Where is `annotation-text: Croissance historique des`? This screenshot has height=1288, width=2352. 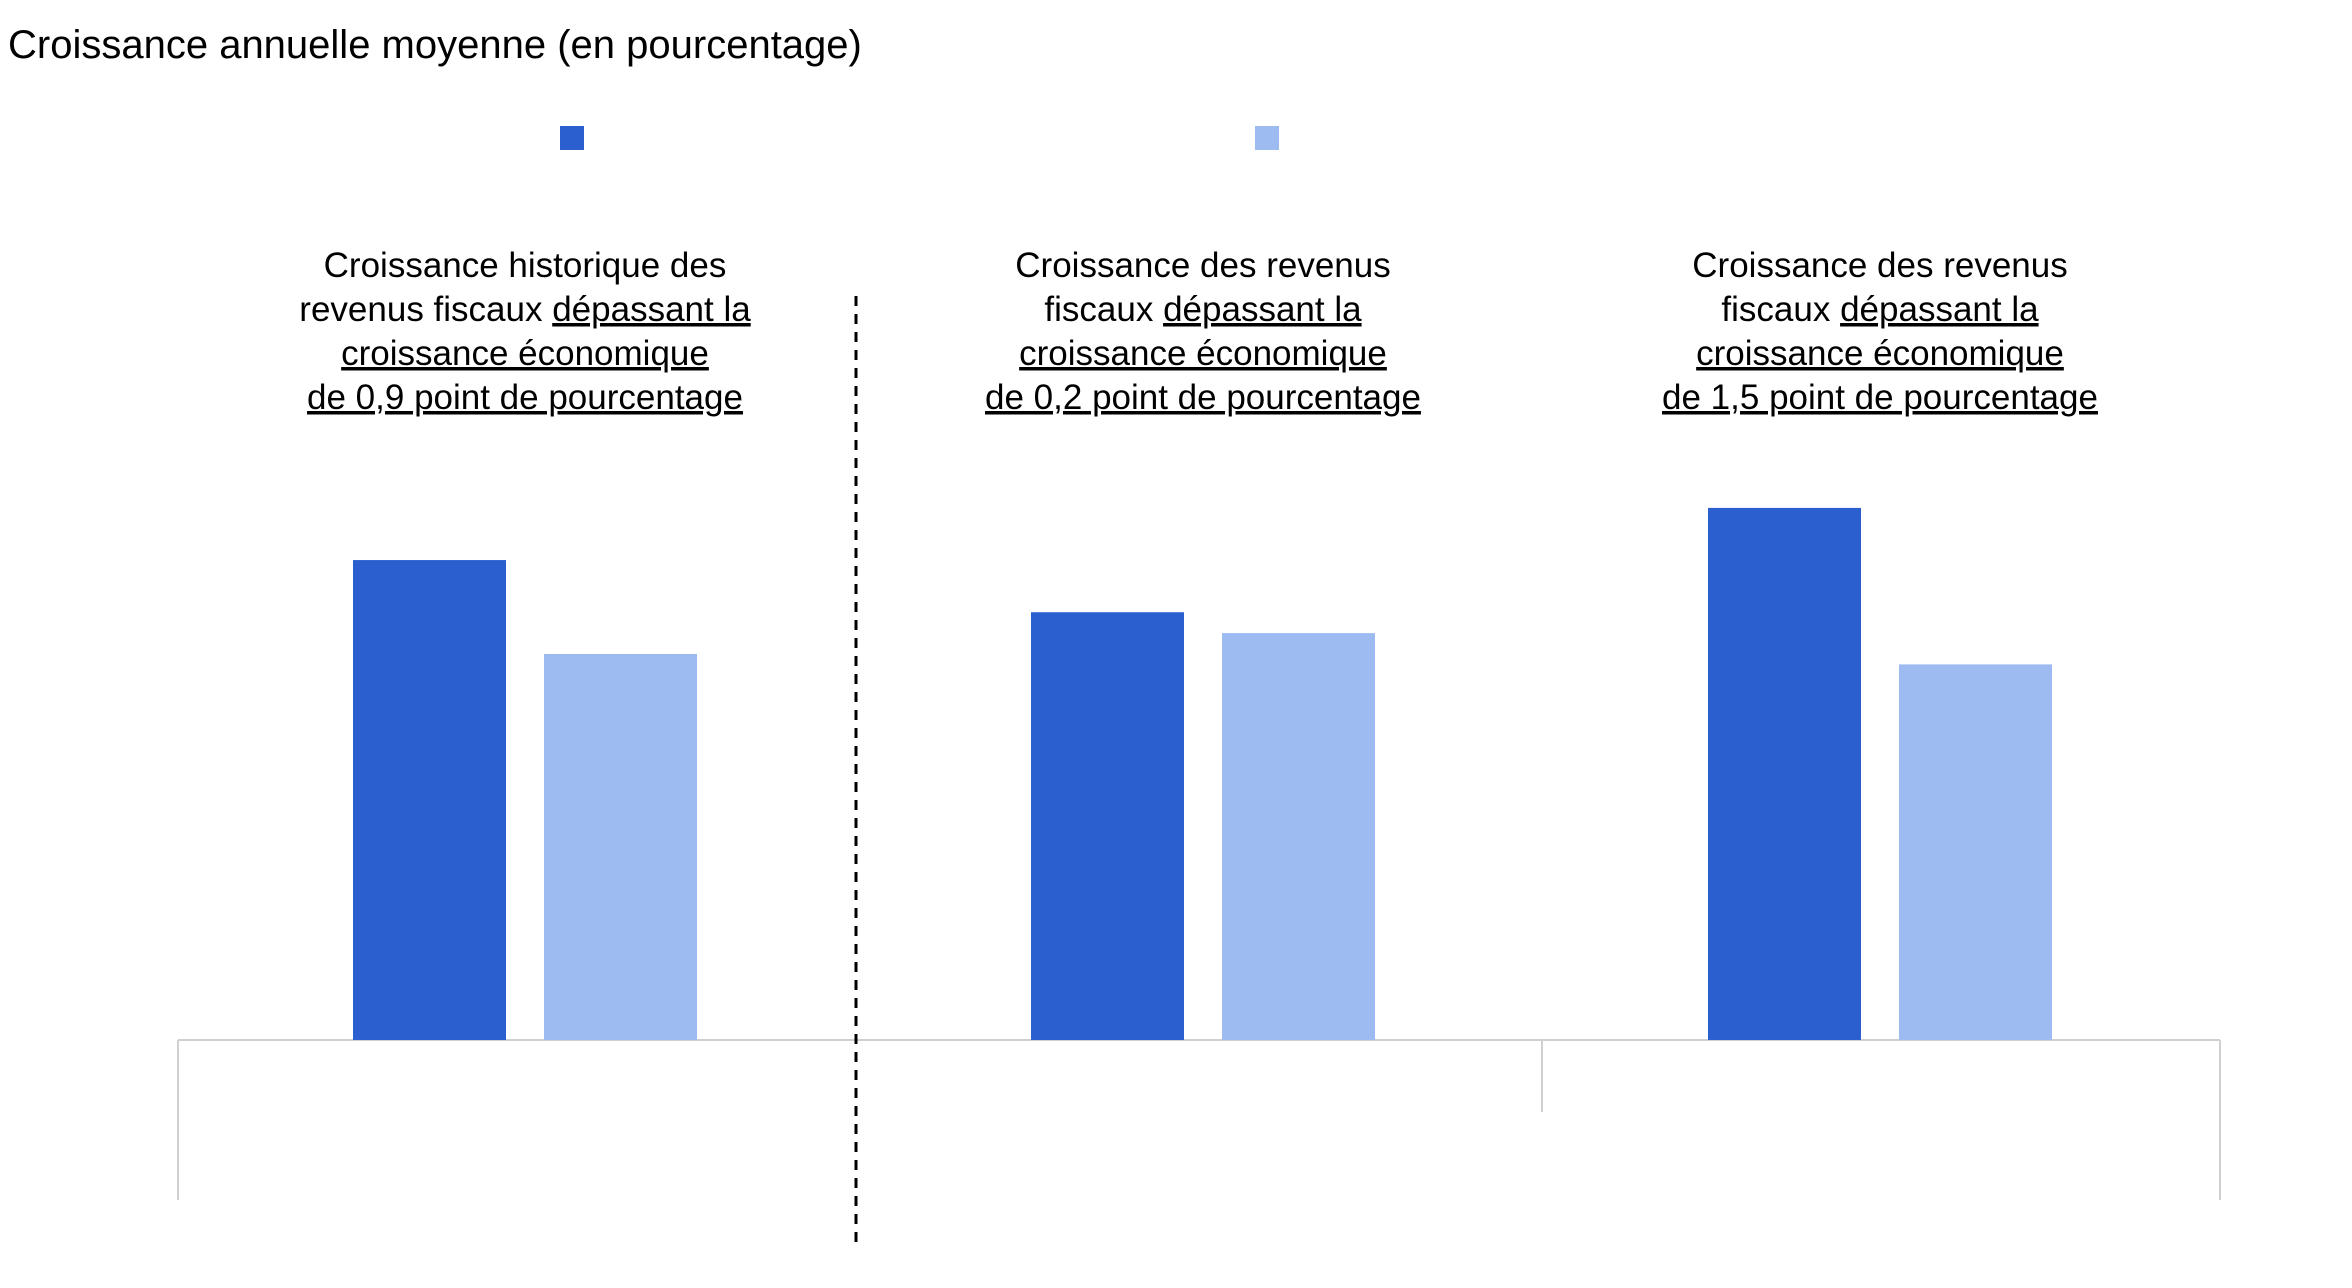 annotation-text: Croissance historique des is located at coordinates (525, 265).